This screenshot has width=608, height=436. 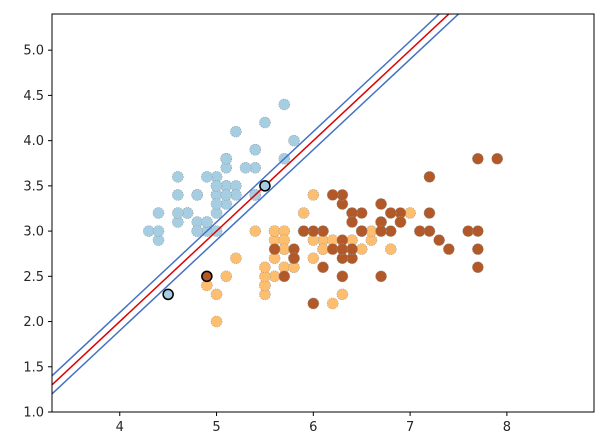 I want to click on x-tick-label: 4, so click(x=120, y=427).